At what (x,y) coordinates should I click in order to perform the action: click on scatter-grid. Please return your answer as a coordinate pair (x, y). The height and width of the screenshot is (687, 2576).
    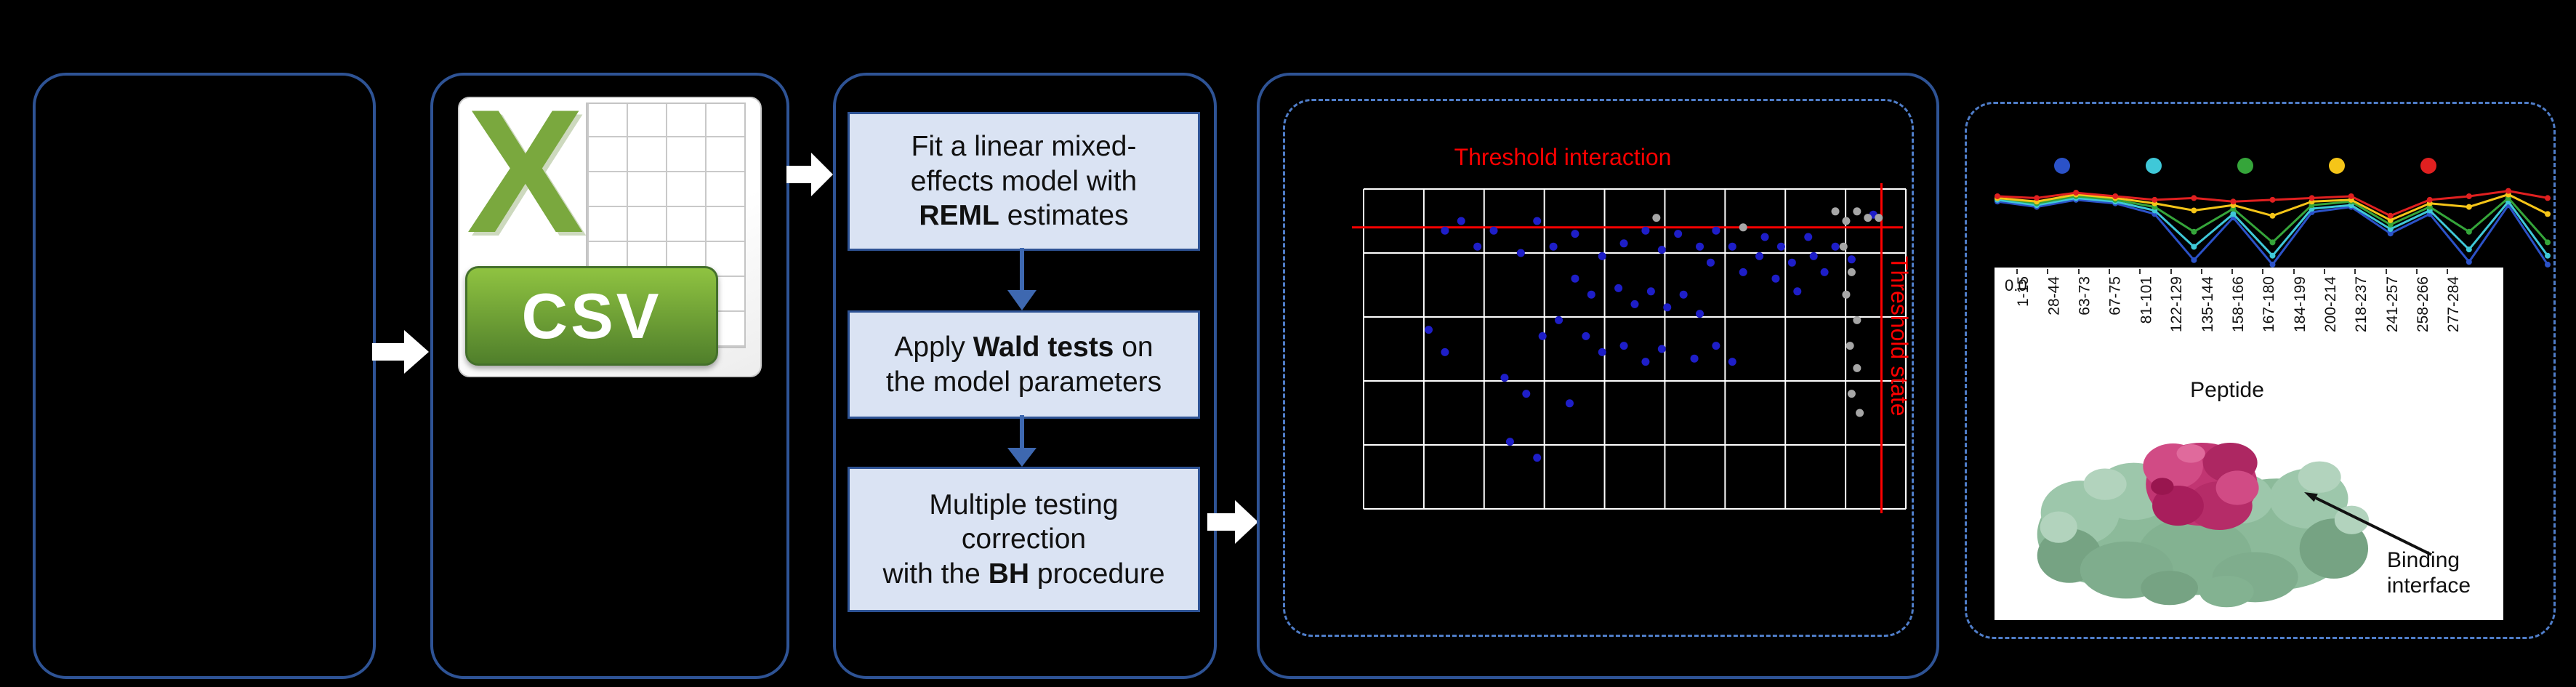
    Looking at the image, I should click on (1635, 349).